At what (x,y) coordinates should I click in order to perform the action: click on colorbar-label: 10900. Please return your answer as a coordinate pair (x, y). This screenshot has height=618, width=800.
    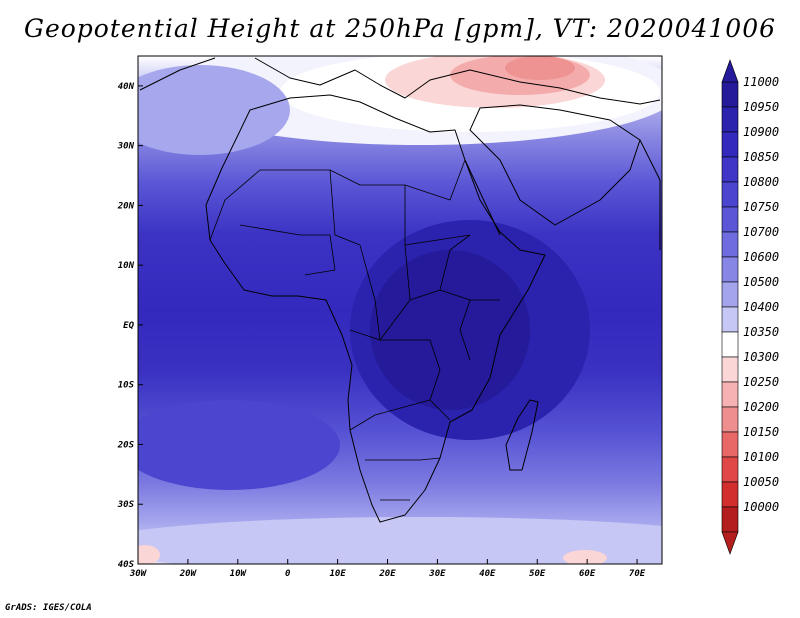
    Looking at the image, I should click on (761, 132).